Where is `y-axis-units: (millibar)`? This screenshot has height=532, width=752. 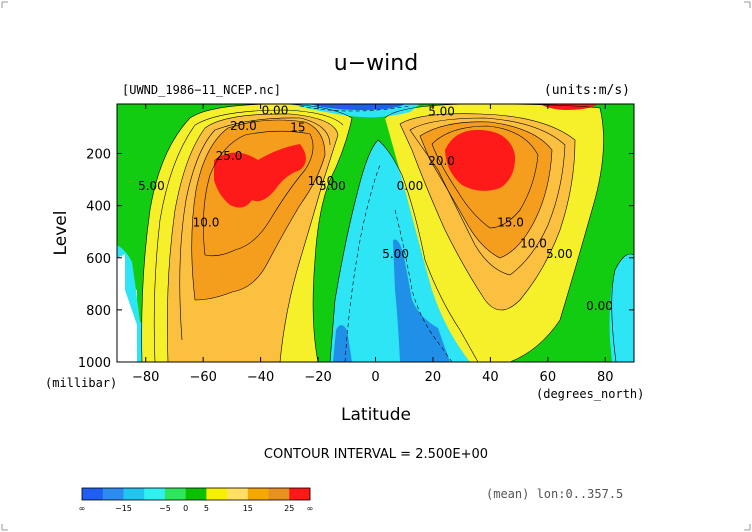
y-axis-units: (millibar) is located at coordinates (81, 383).